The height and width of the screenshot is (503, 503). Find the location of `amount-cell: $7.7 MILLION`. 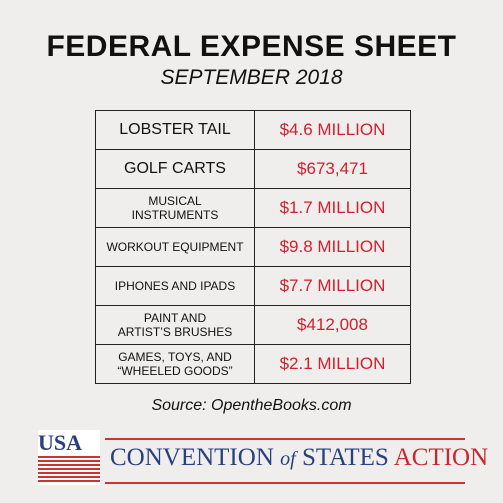

amount-cell: $7.7 MILLION is located at coordinates (332, 286).